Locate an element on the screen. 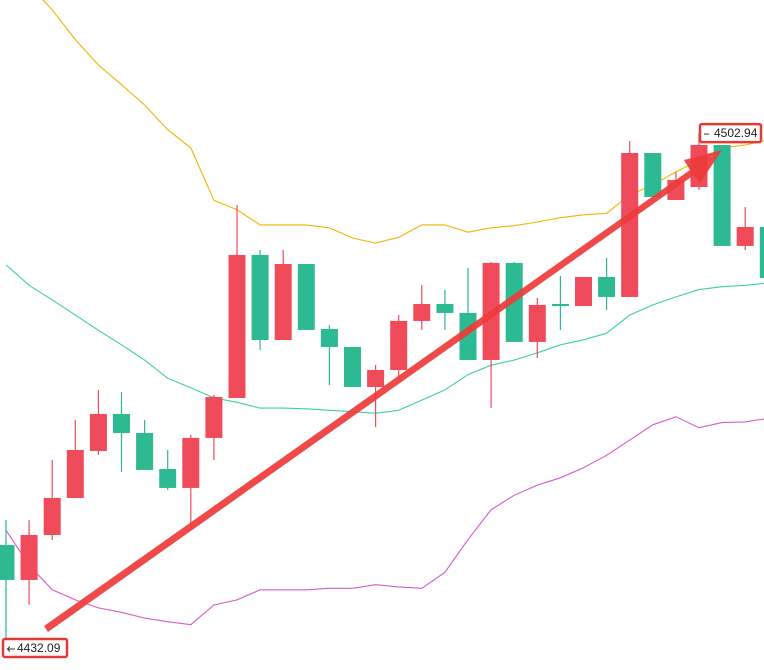  price-label: 4432.09 is located at coordinates (39, 648).